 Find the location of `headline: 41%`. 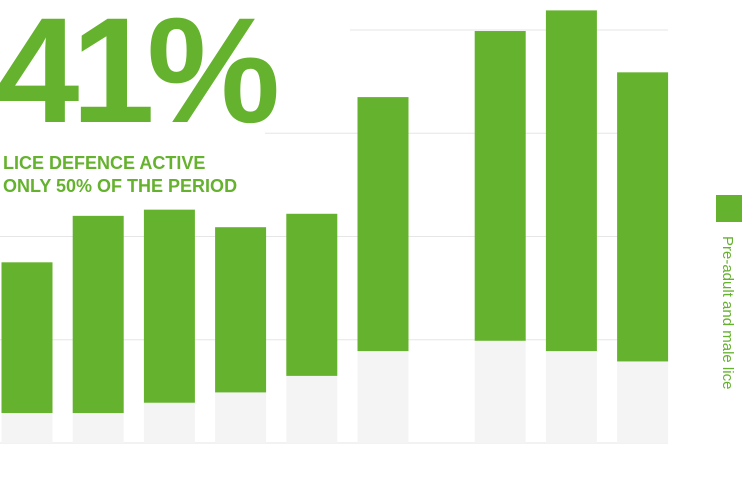

headline: 41% is located at coordinates (138, 77).